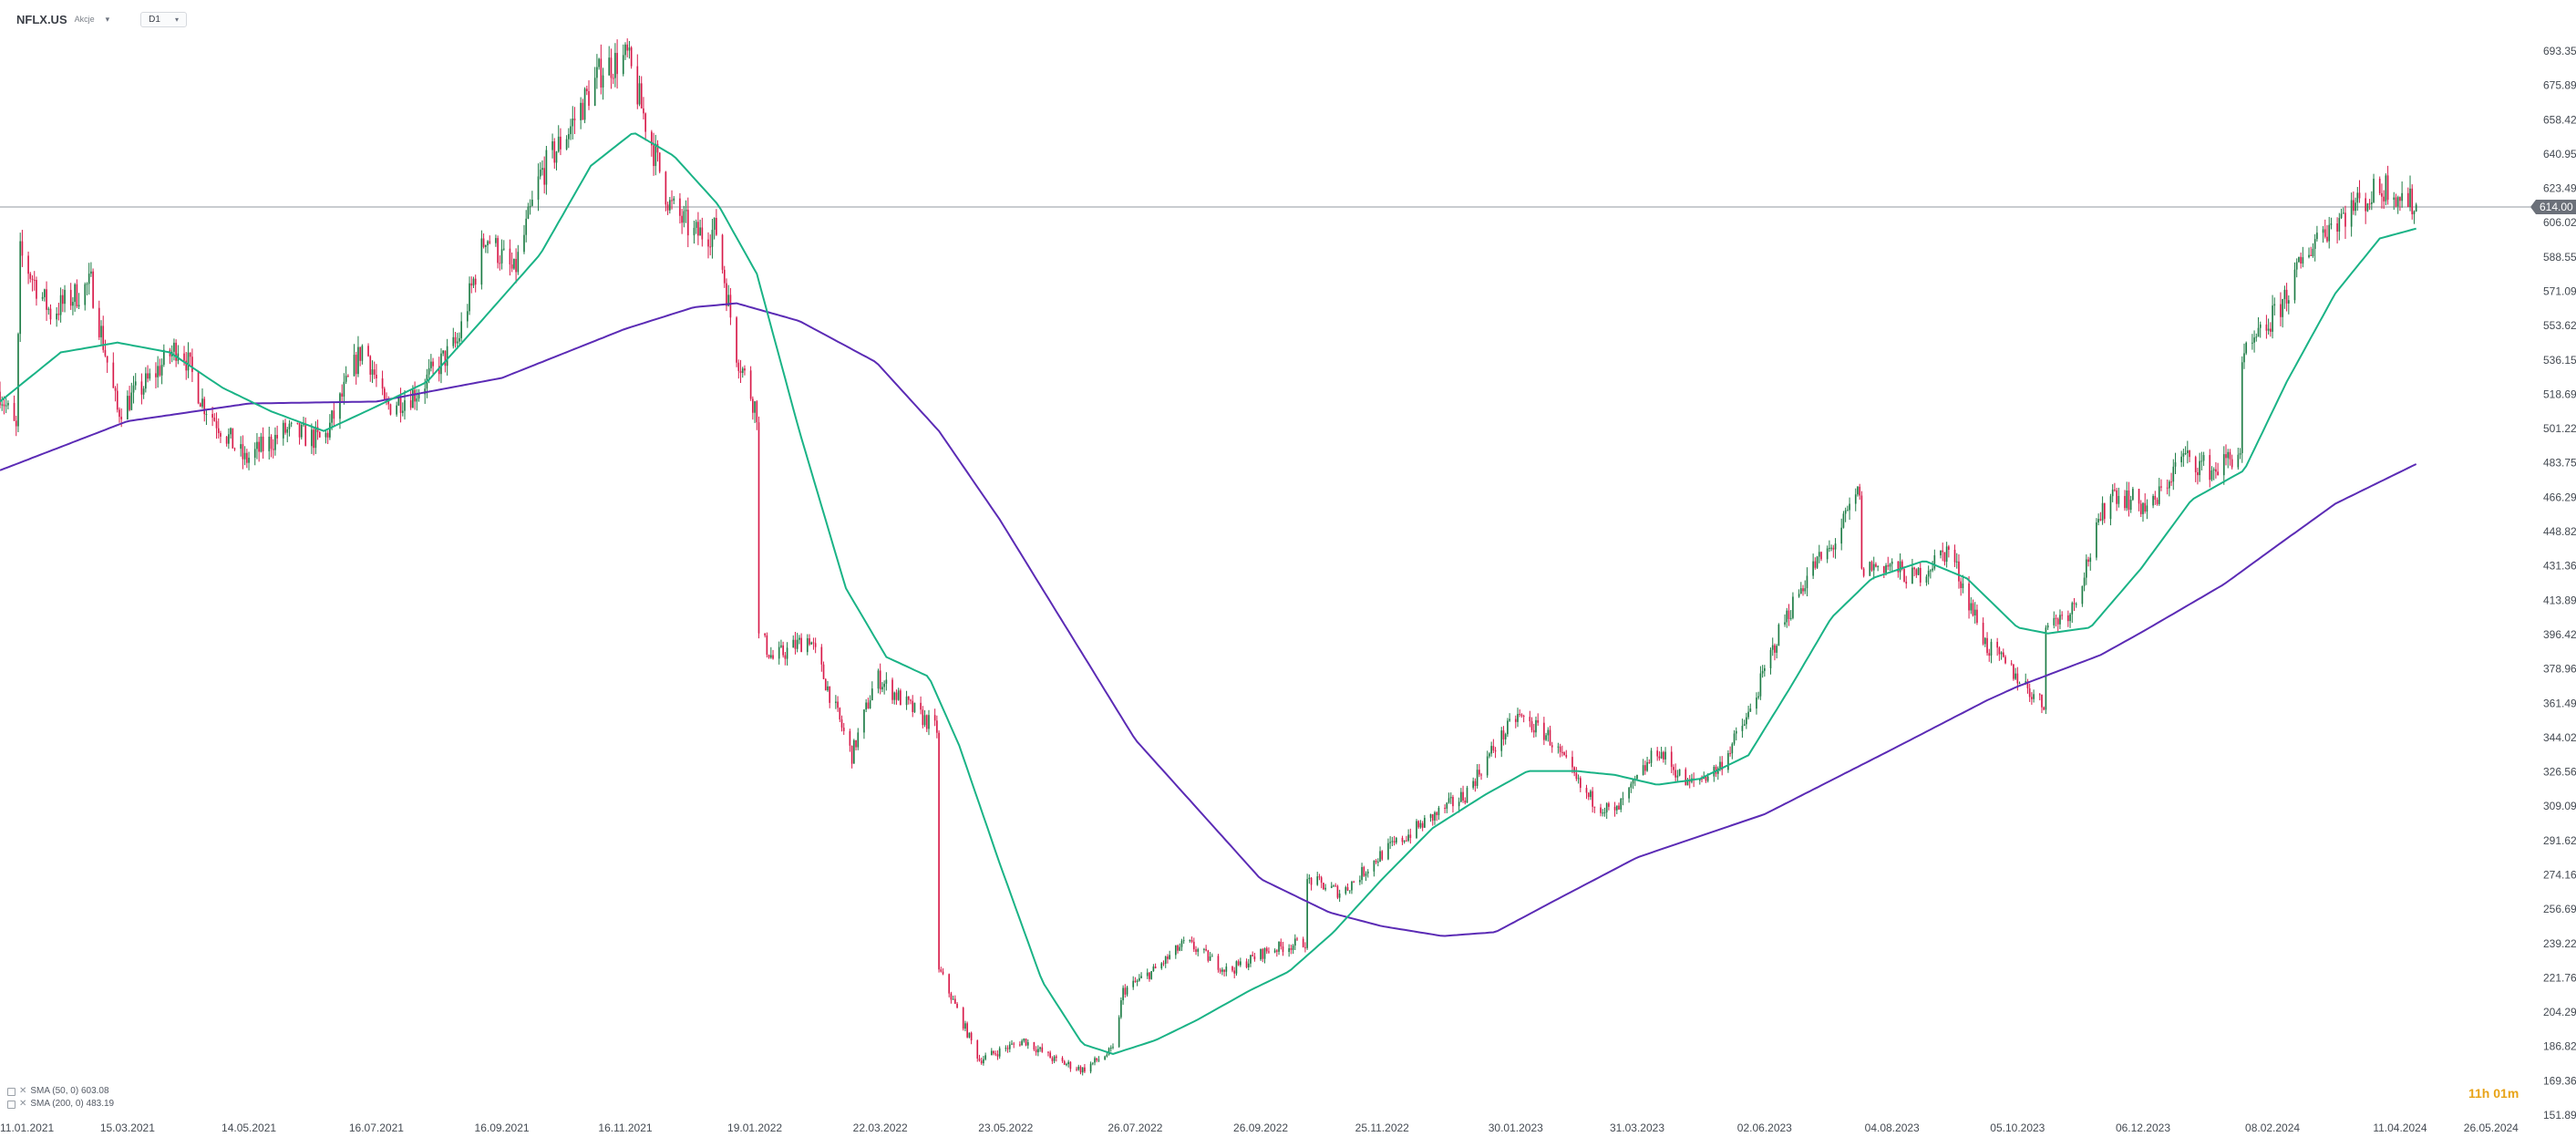 The width and height of the screenshot is (2576, 1137). Describe the element at coordinates (60, 1091) in the screenshot. I see `indicator-sma50: ✕ SMA (50, 0) 603.08` at that location.